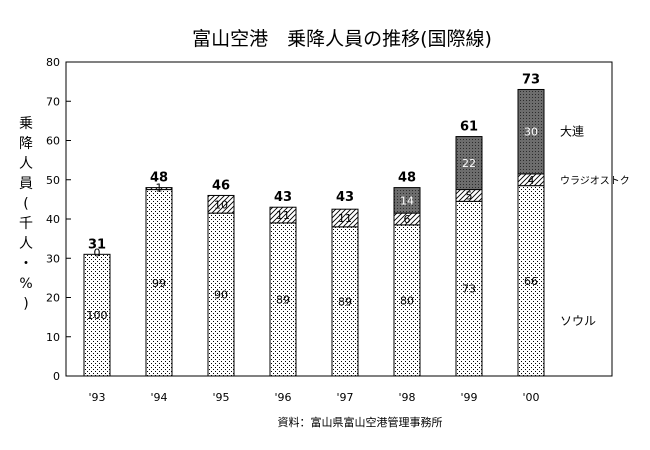 This screenshot has height=450, width=650. What do you see at coordinates (25, 204) in the screenshot?
I see `y-axis-label-char: (` at bounding box center [25, 204].